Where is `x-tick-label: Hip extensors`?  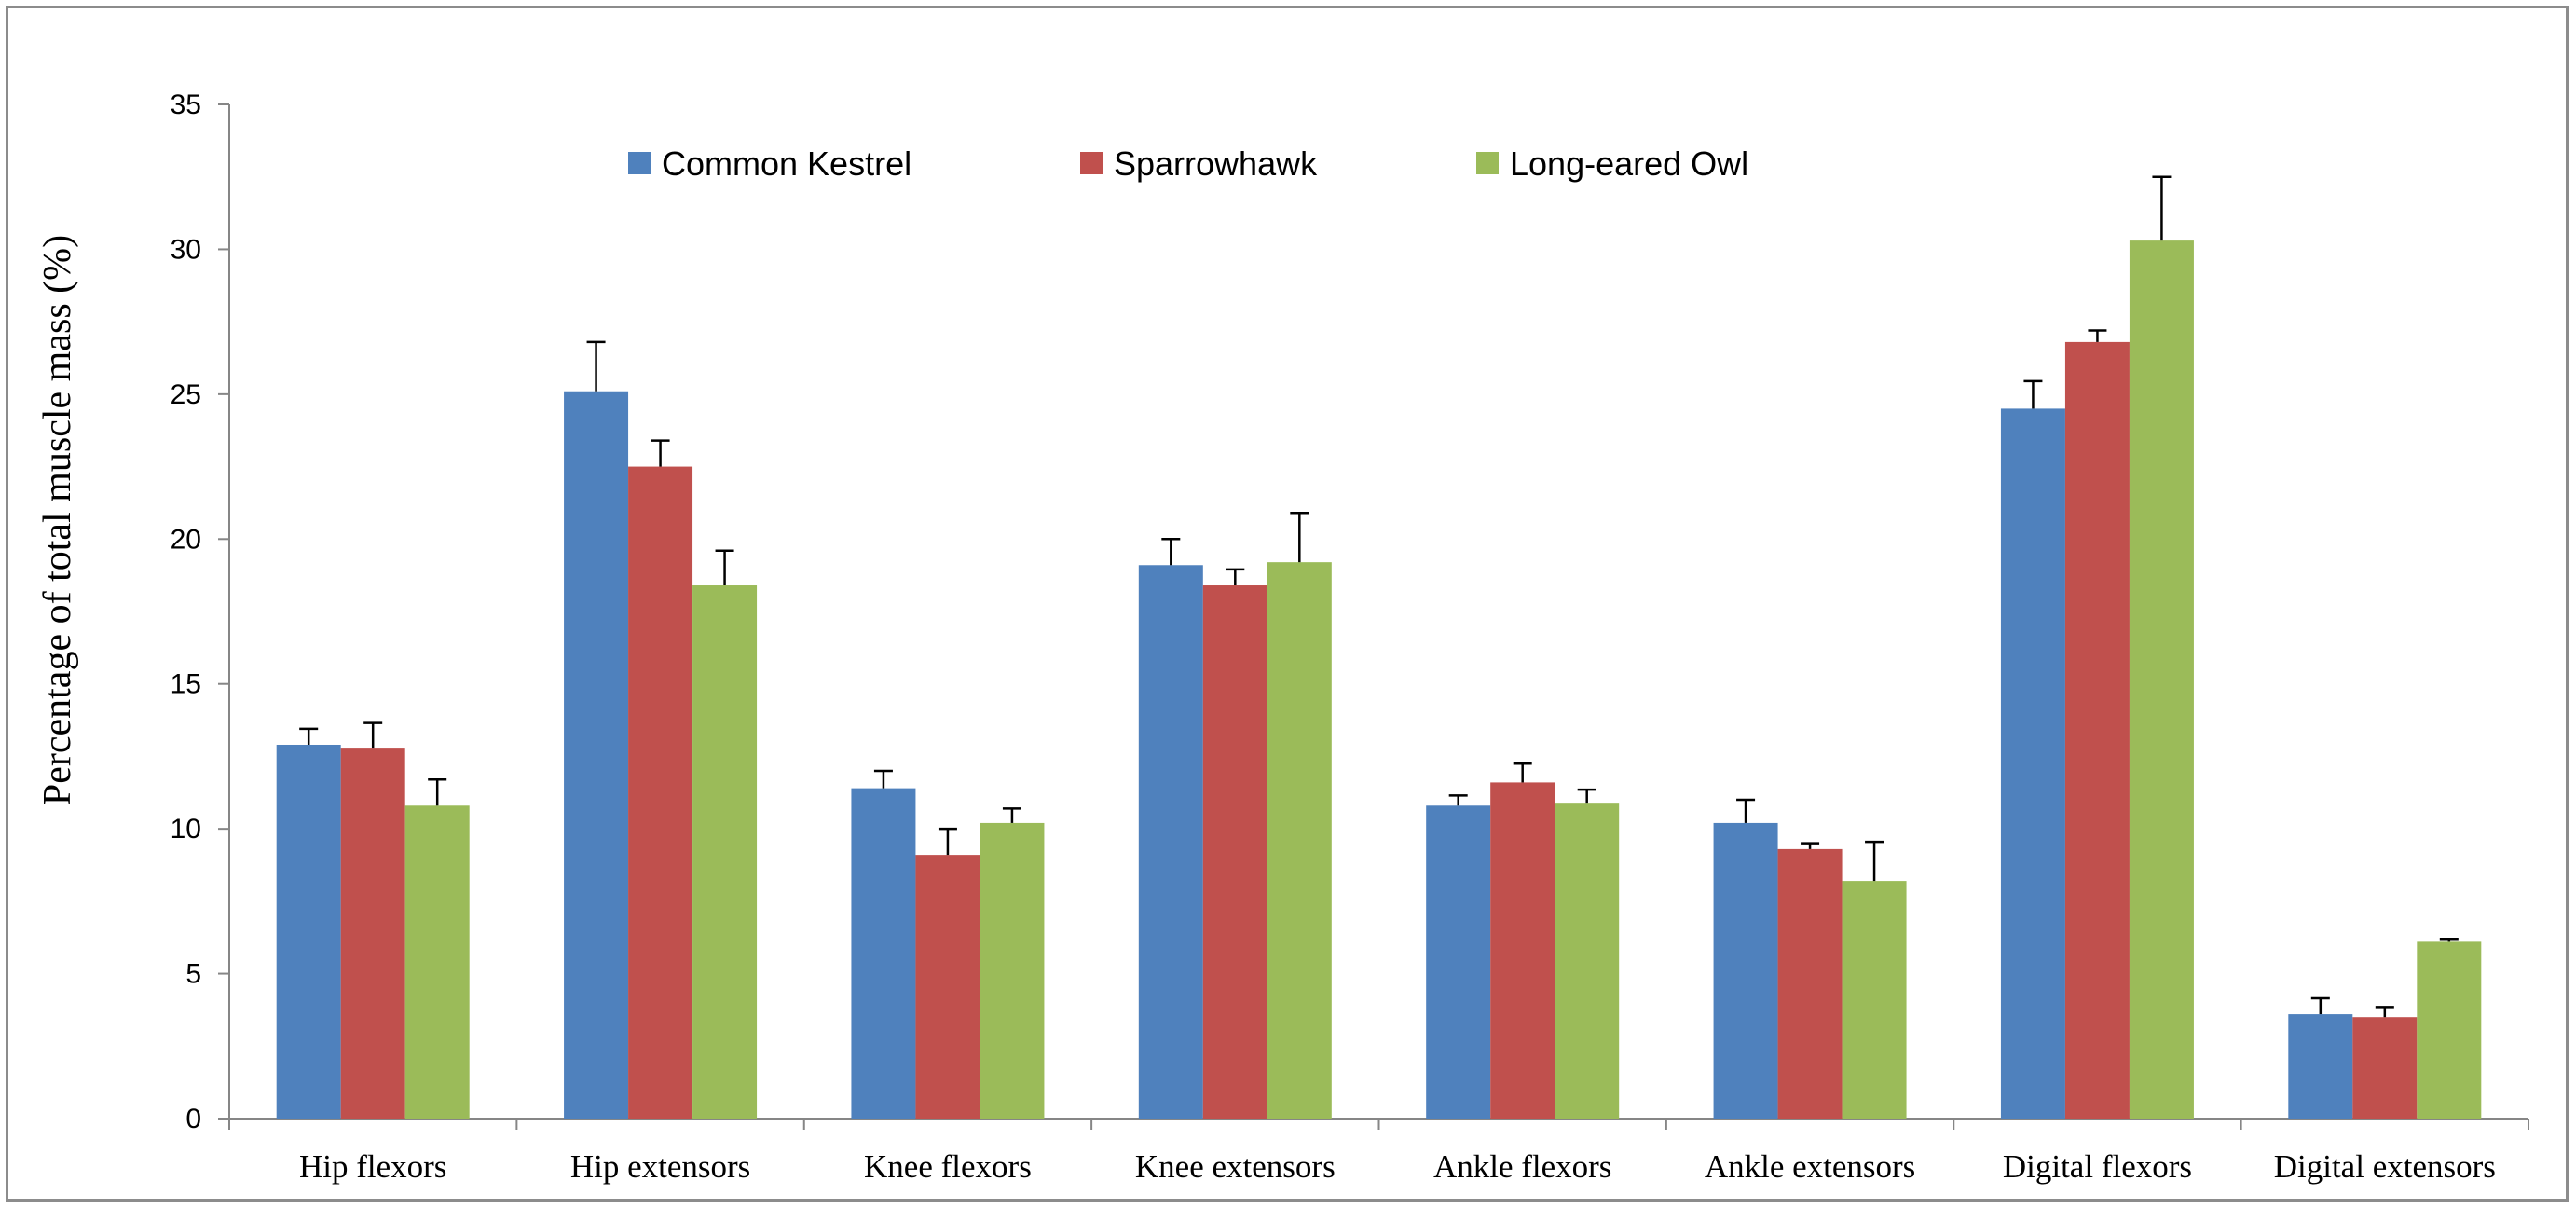 x-tick-label: Hip extensors is located at coordinates (660, 1166).